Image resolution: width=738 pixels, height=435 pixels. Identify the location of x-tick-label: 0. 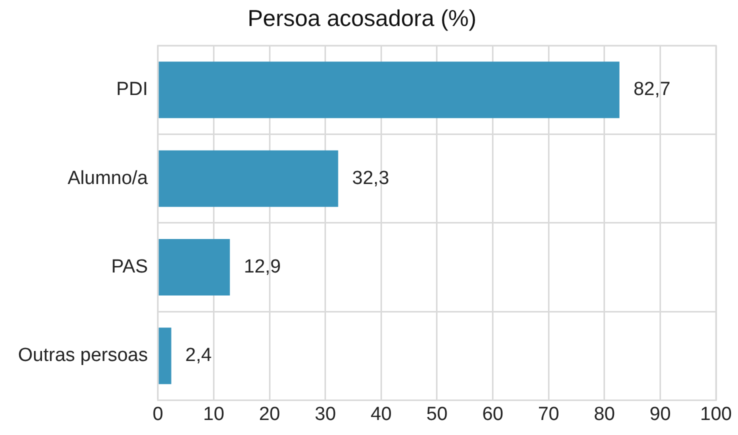
(158, 414).